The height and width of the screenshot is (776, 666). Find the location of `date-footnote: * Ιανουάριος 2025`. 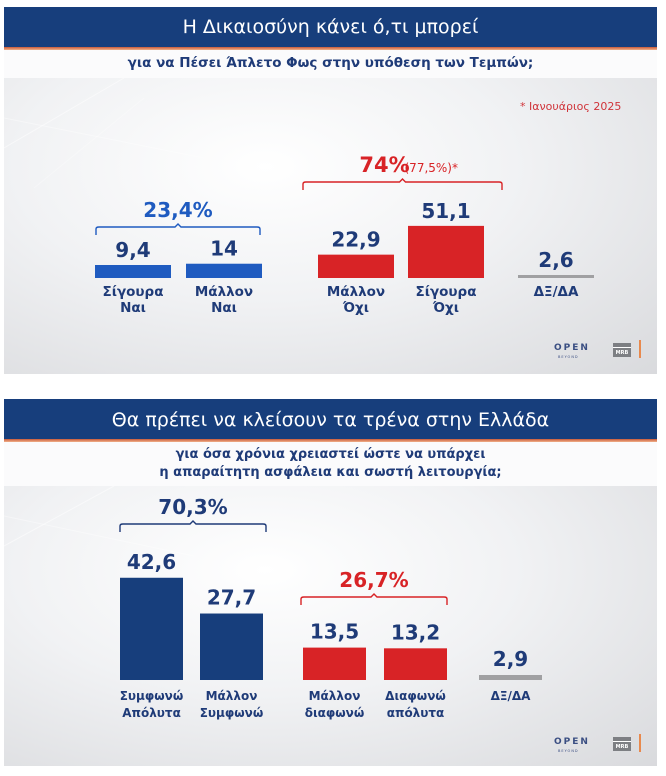

date-footnote: * Ιανουάριος 2025 is located at coordinates (571, 106).